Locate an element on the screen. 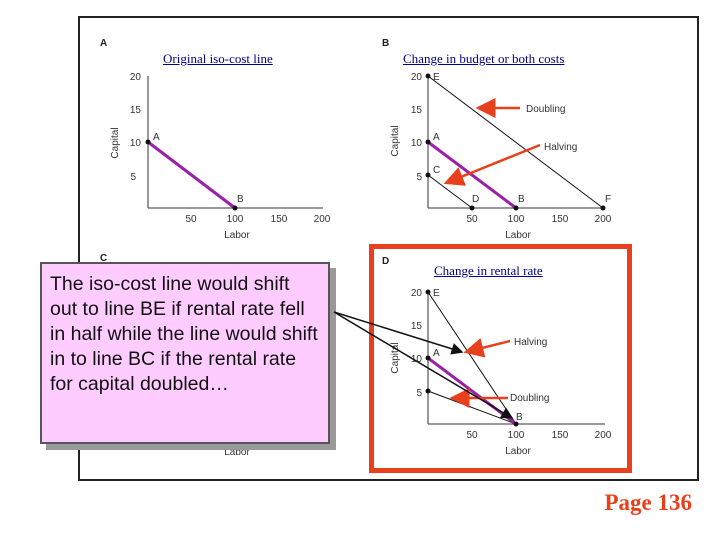  panel-d-label-e: E is located at coordinates (436, 293).